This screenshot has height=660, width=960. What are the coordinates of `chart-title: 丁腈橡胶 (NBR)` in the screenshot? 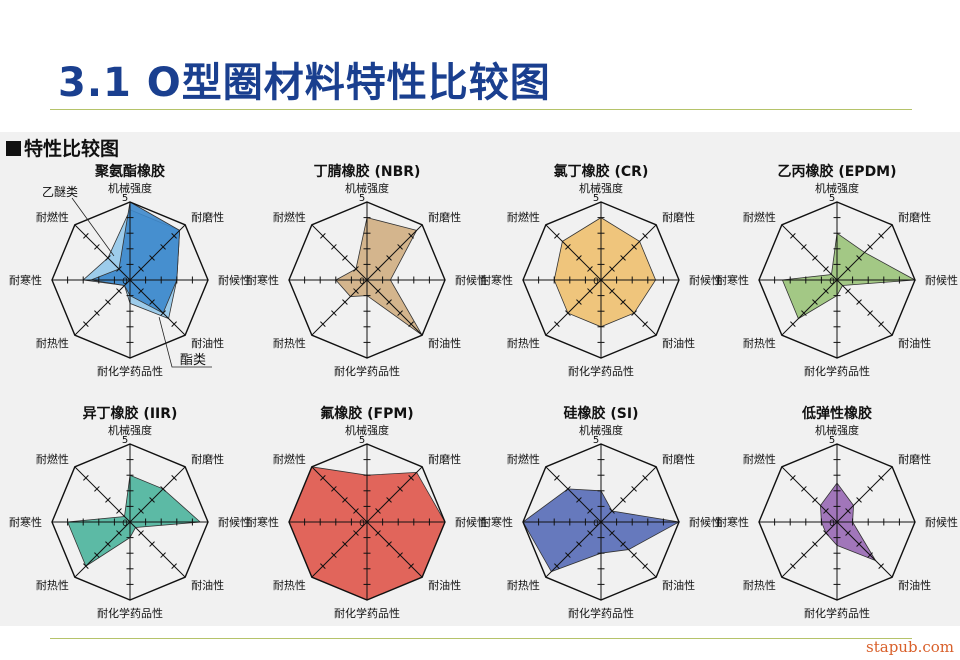 It's located at (367, 171).